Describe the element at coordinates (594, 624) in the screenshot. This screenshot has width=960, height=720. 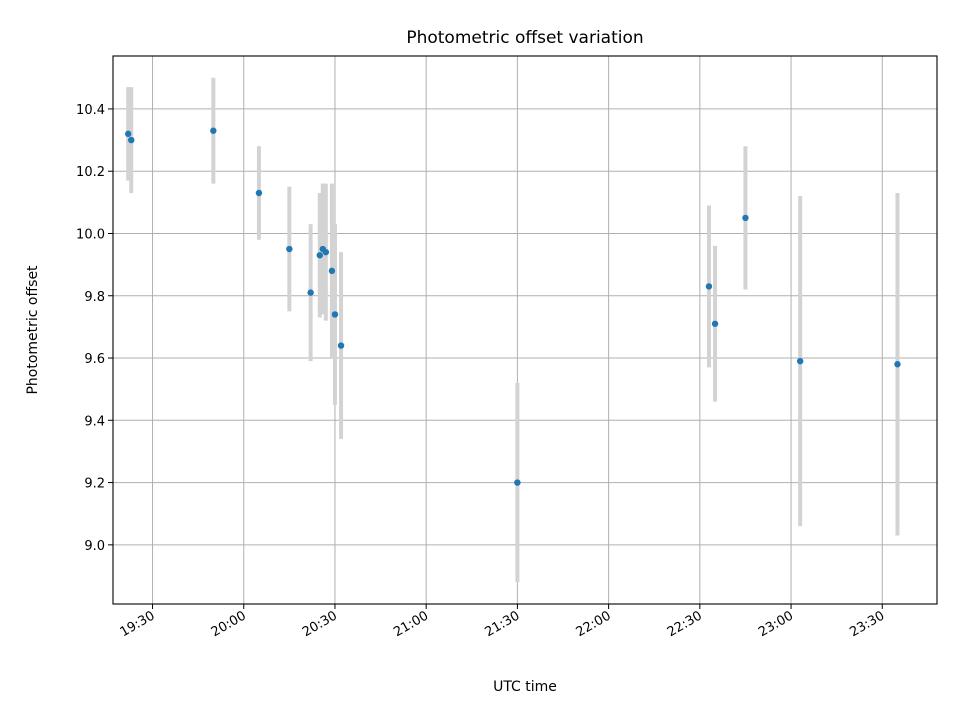
I see `x-tick-label: 22:00` at that location.